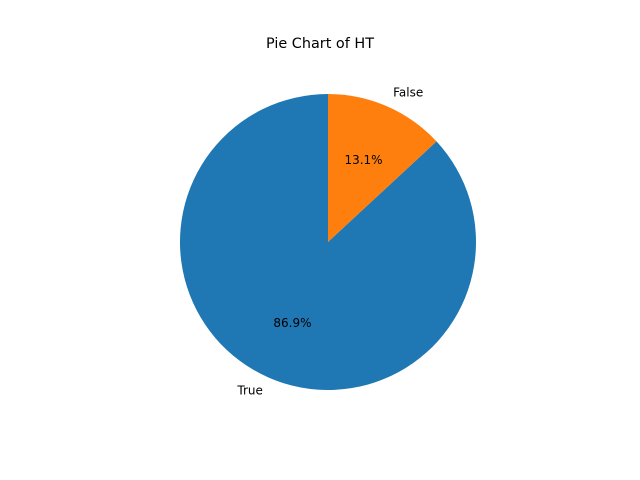 Image resolution: width=640 pixels, height=480 pixels. I want to click on slice-percent-false: 13.1%, so click(363, 160).